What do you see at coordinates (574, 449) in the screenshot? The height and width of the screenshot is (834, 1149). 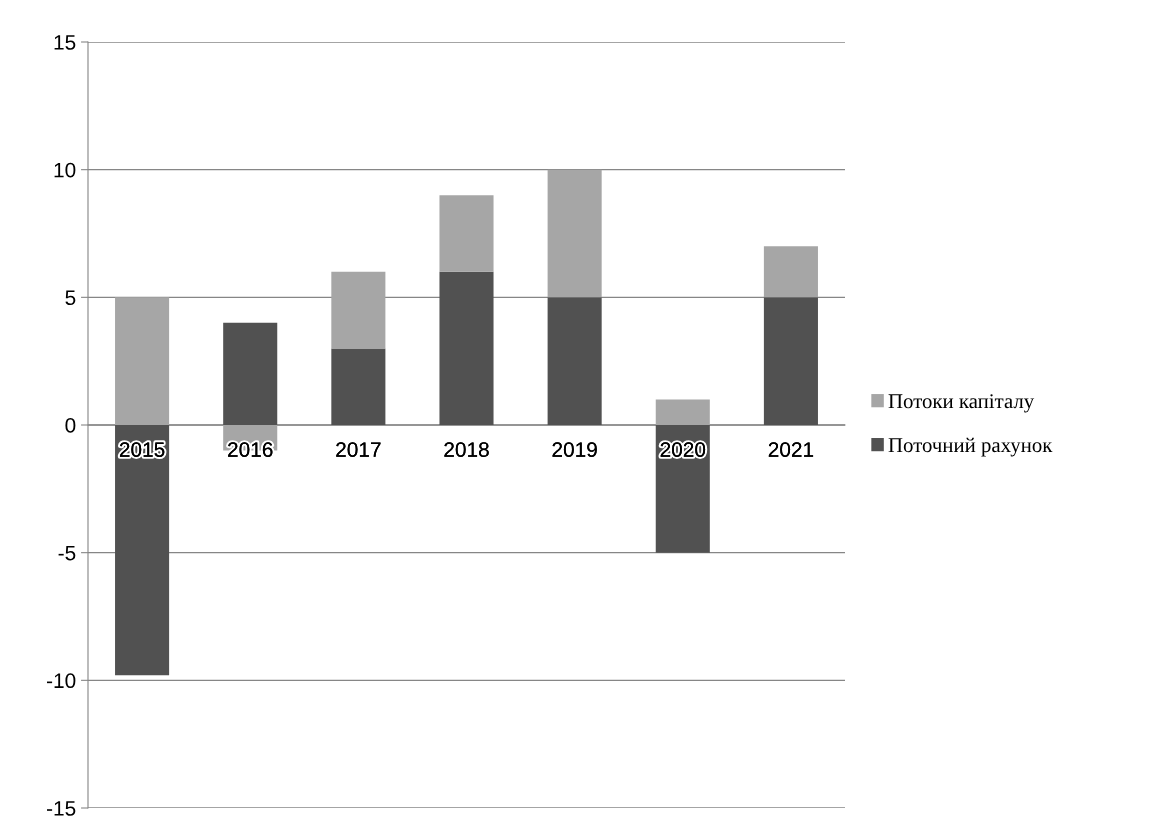 I see `x-tick-label: 2019` at bounding box center [574, 449].